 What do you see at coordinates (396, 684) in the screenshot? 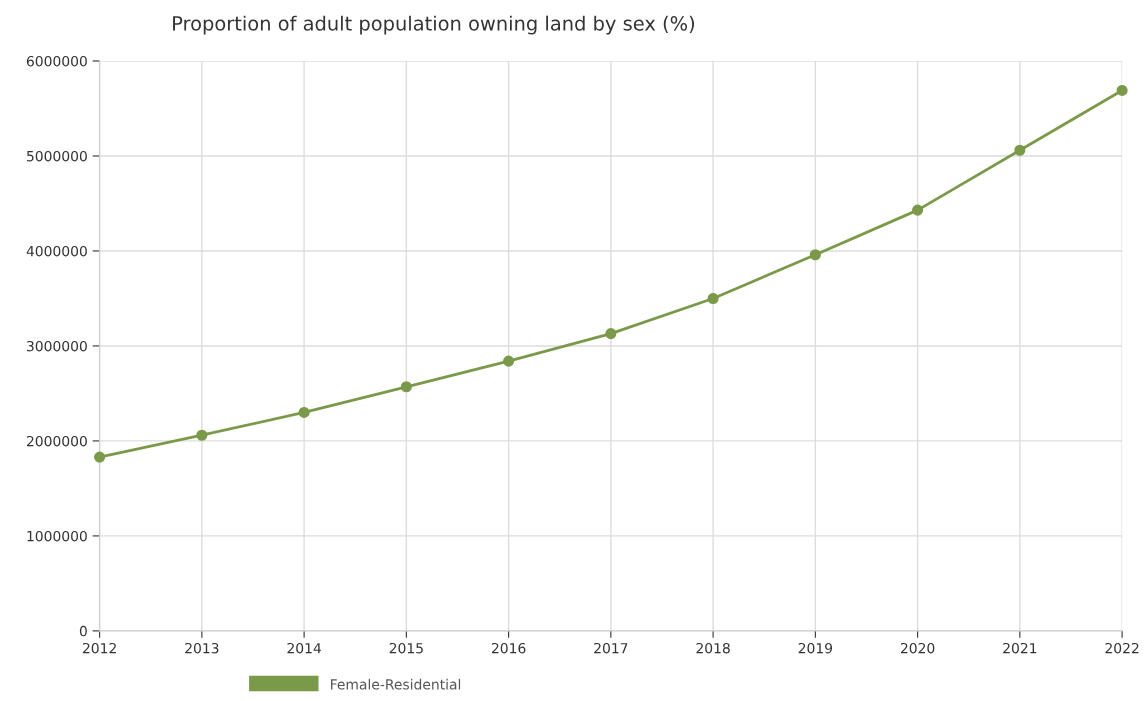
I see `text: Female-Residential` at bounding box center [396, 684].